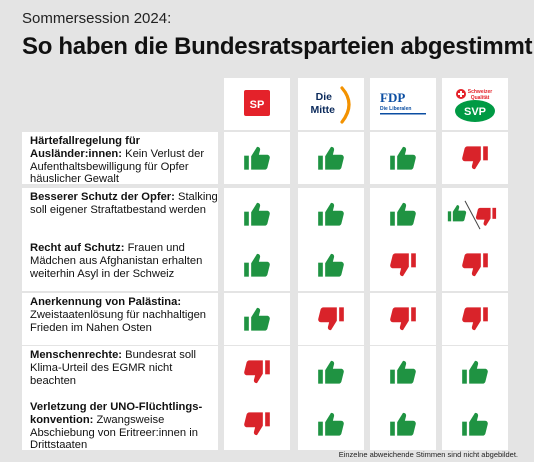 The width and height of the screenshot is (534, 462). I want to click on party-logo-mitte: Die Mitte, so click(331, 104).